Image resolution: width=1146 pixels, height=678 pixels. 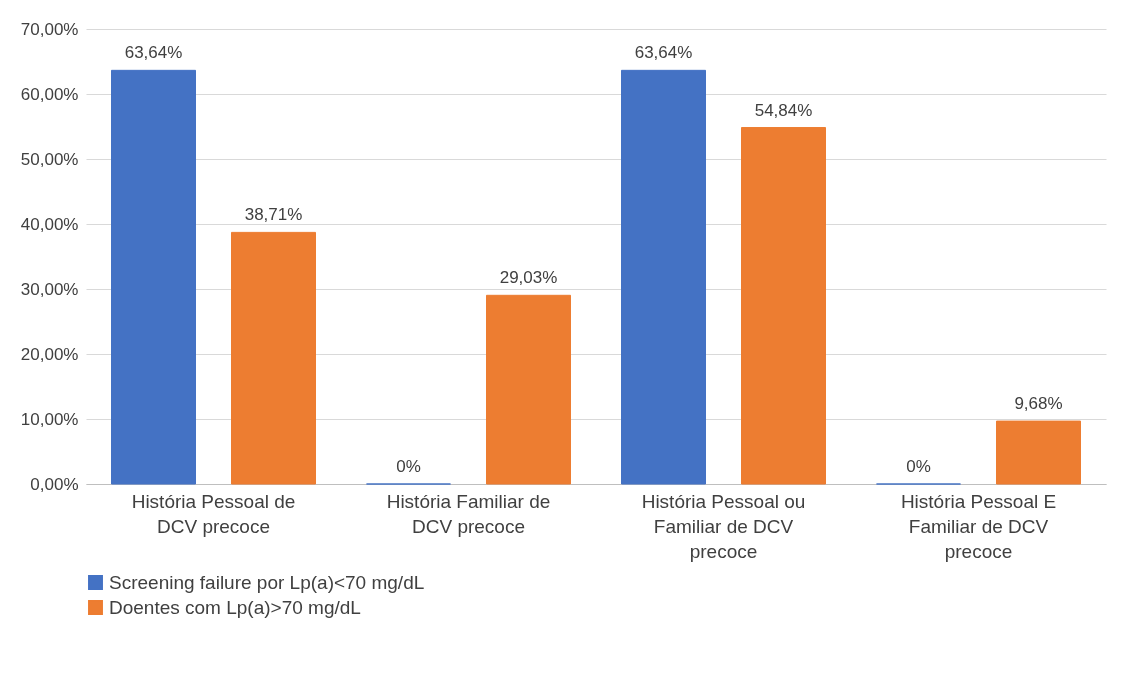 What do you see at coordinates (267, 582) in the screenshot?
I see `legend-label: Screening failure por Lp(a)<70 mg/dL` at bounding box center [267, 582].